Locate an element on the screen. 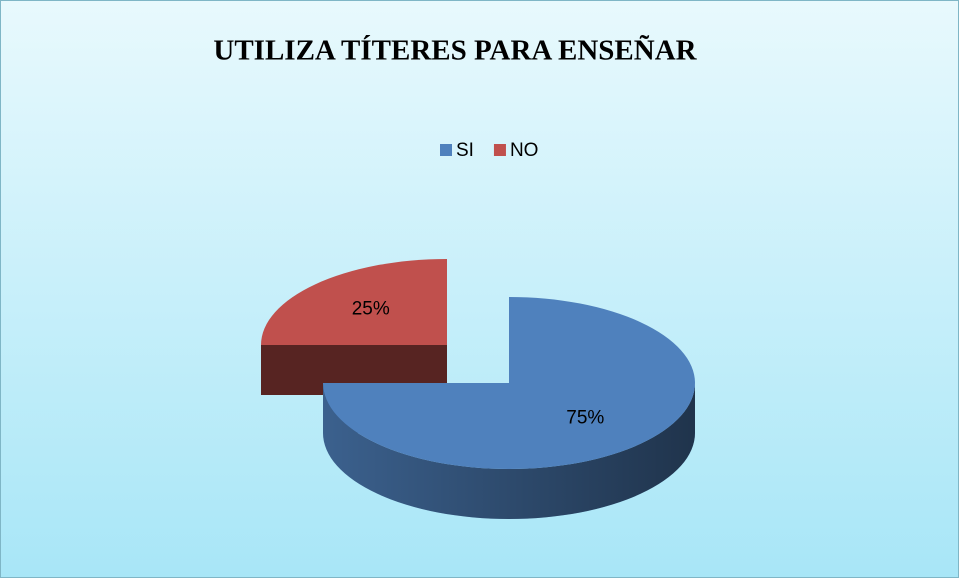  legend-label: NO is located at coordinates (524, 150).